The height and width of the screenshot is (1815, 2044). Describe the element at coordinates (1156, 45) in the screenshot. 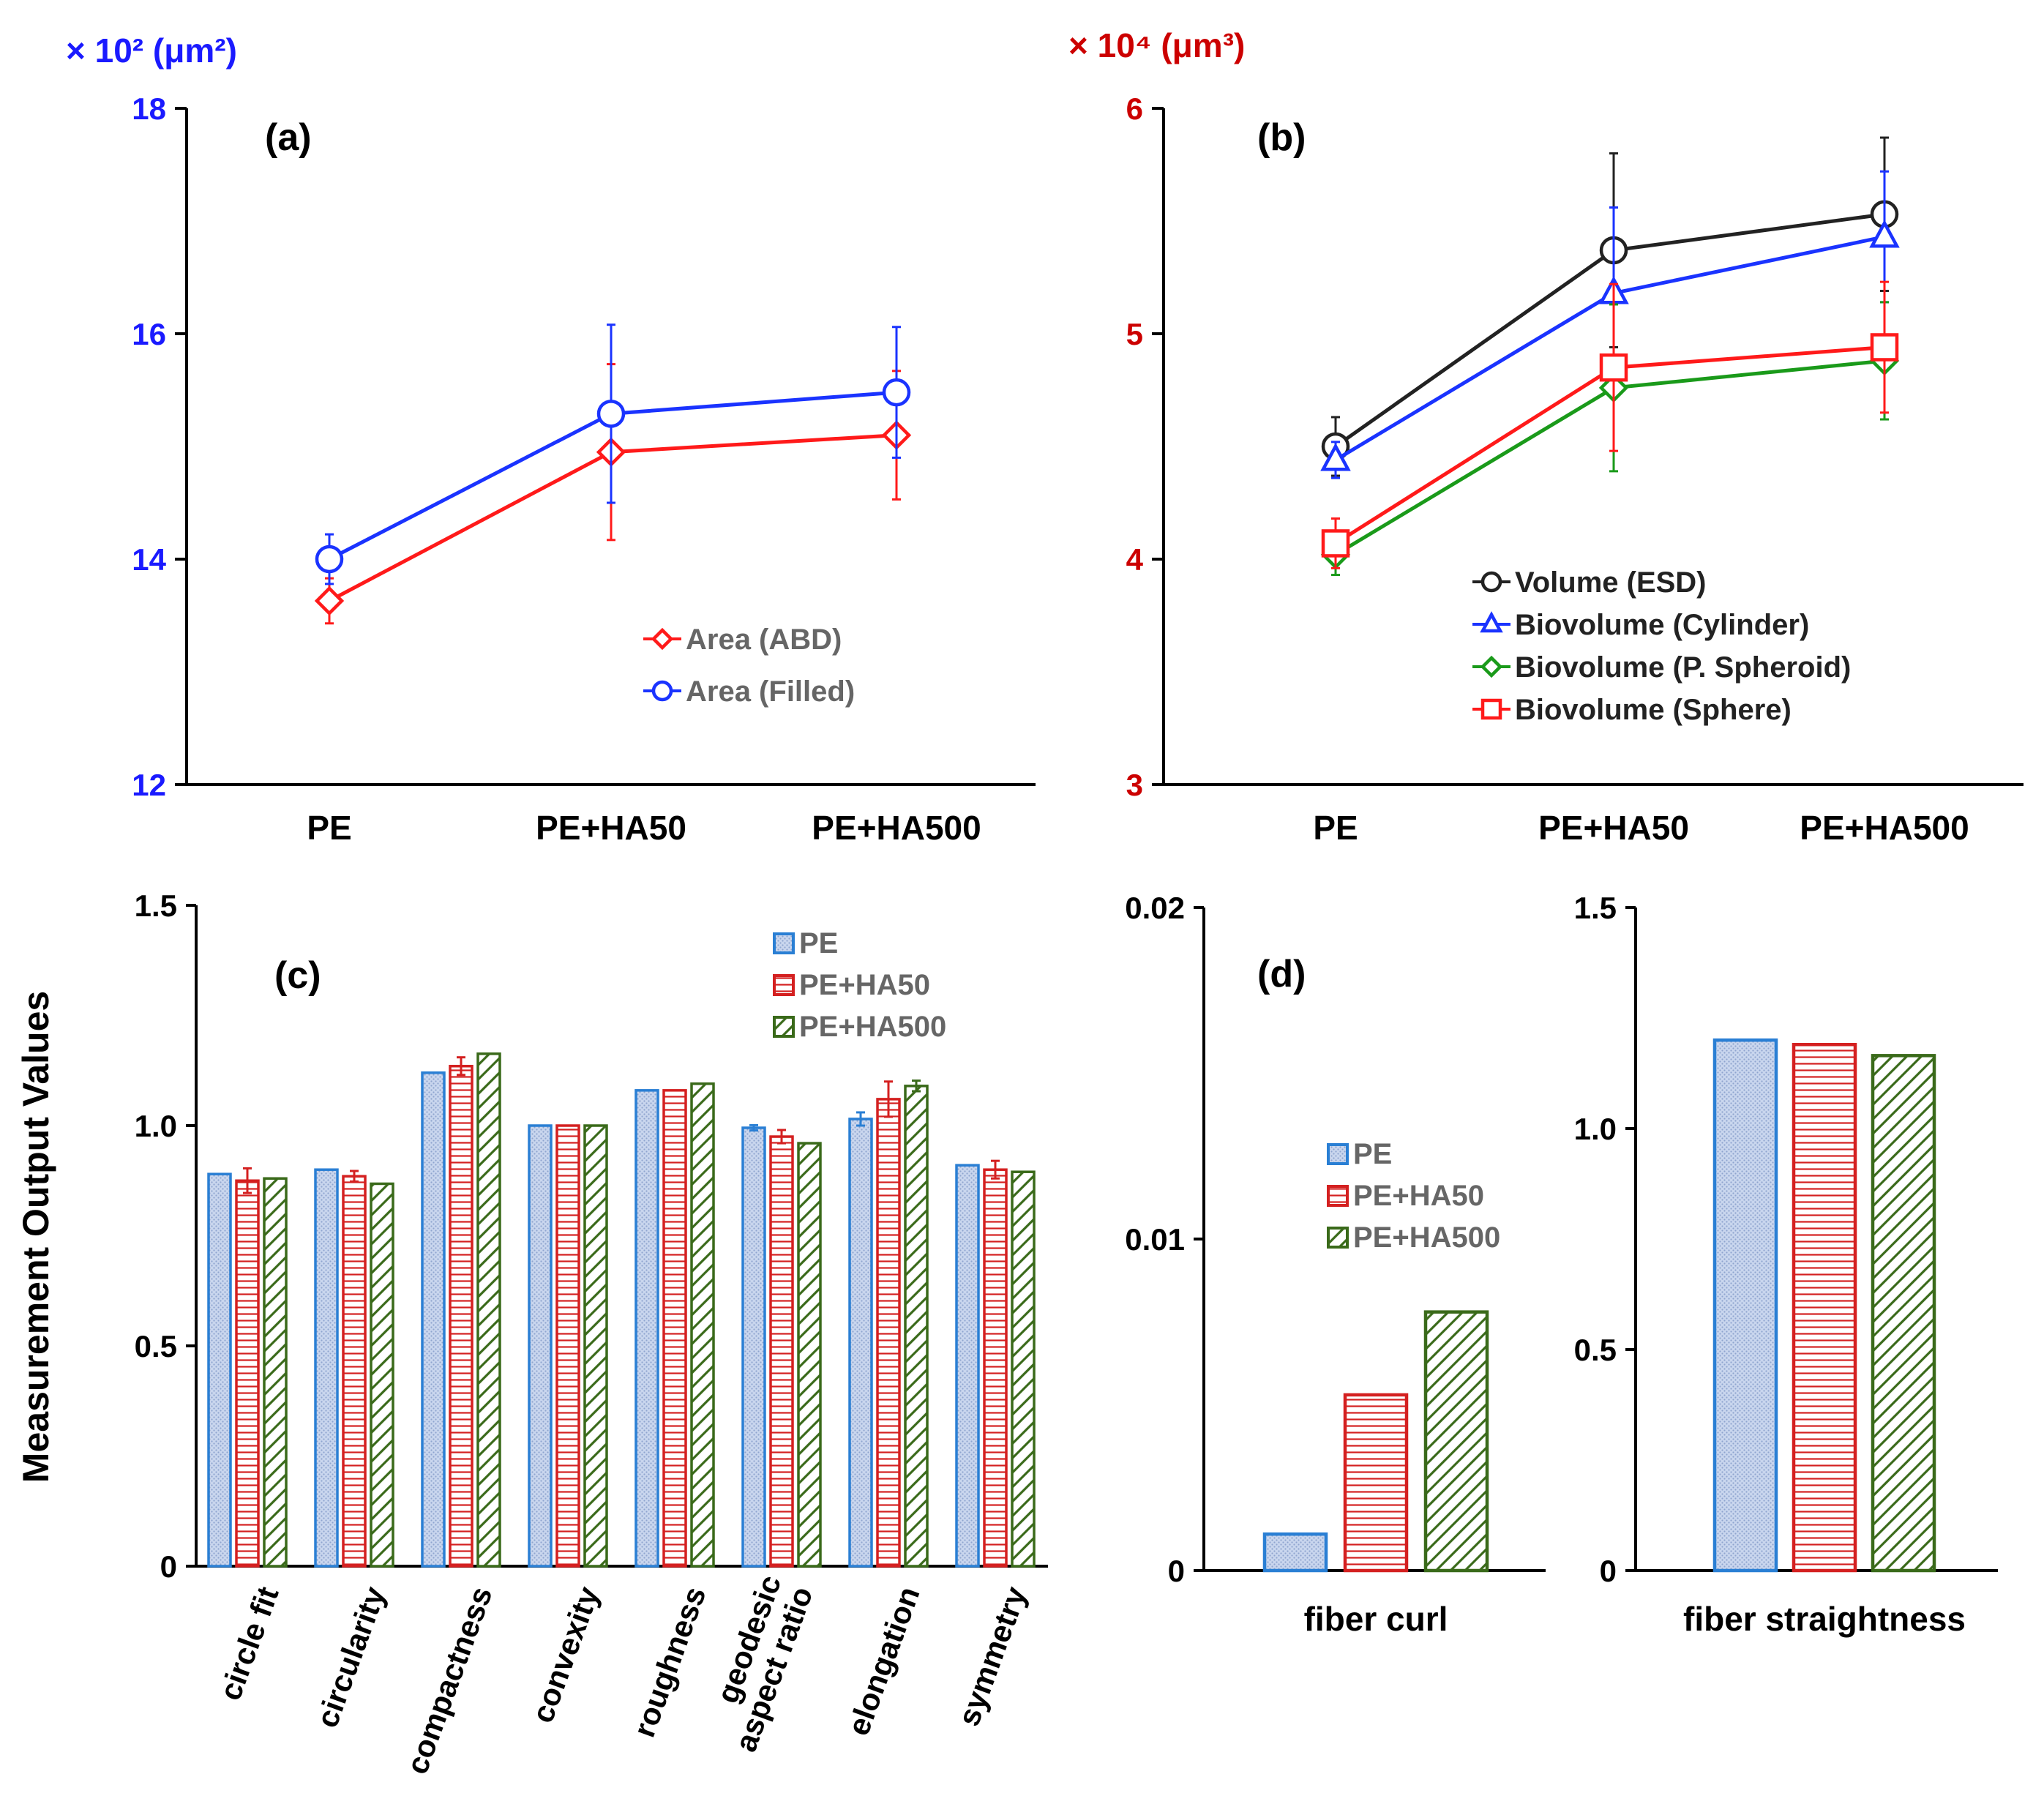

I see `unit-label: × 10⁴ (μm³)` at that location.